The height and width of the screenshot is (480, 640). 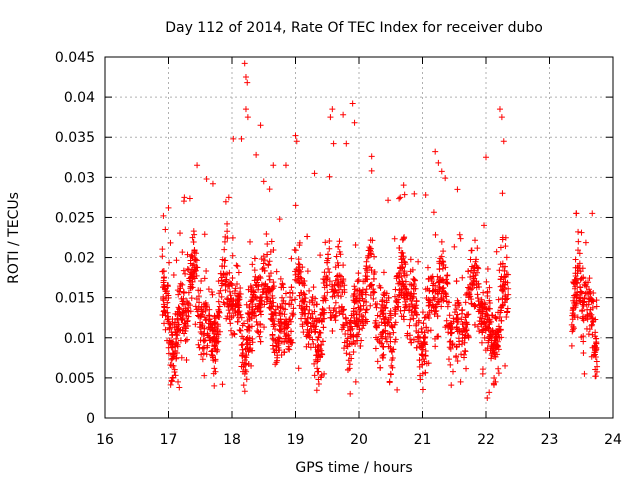 What do you see at coordinates (486, 440) in the screenshot?
I see `x-tick-label: 22` at bounding box center [486, 440].